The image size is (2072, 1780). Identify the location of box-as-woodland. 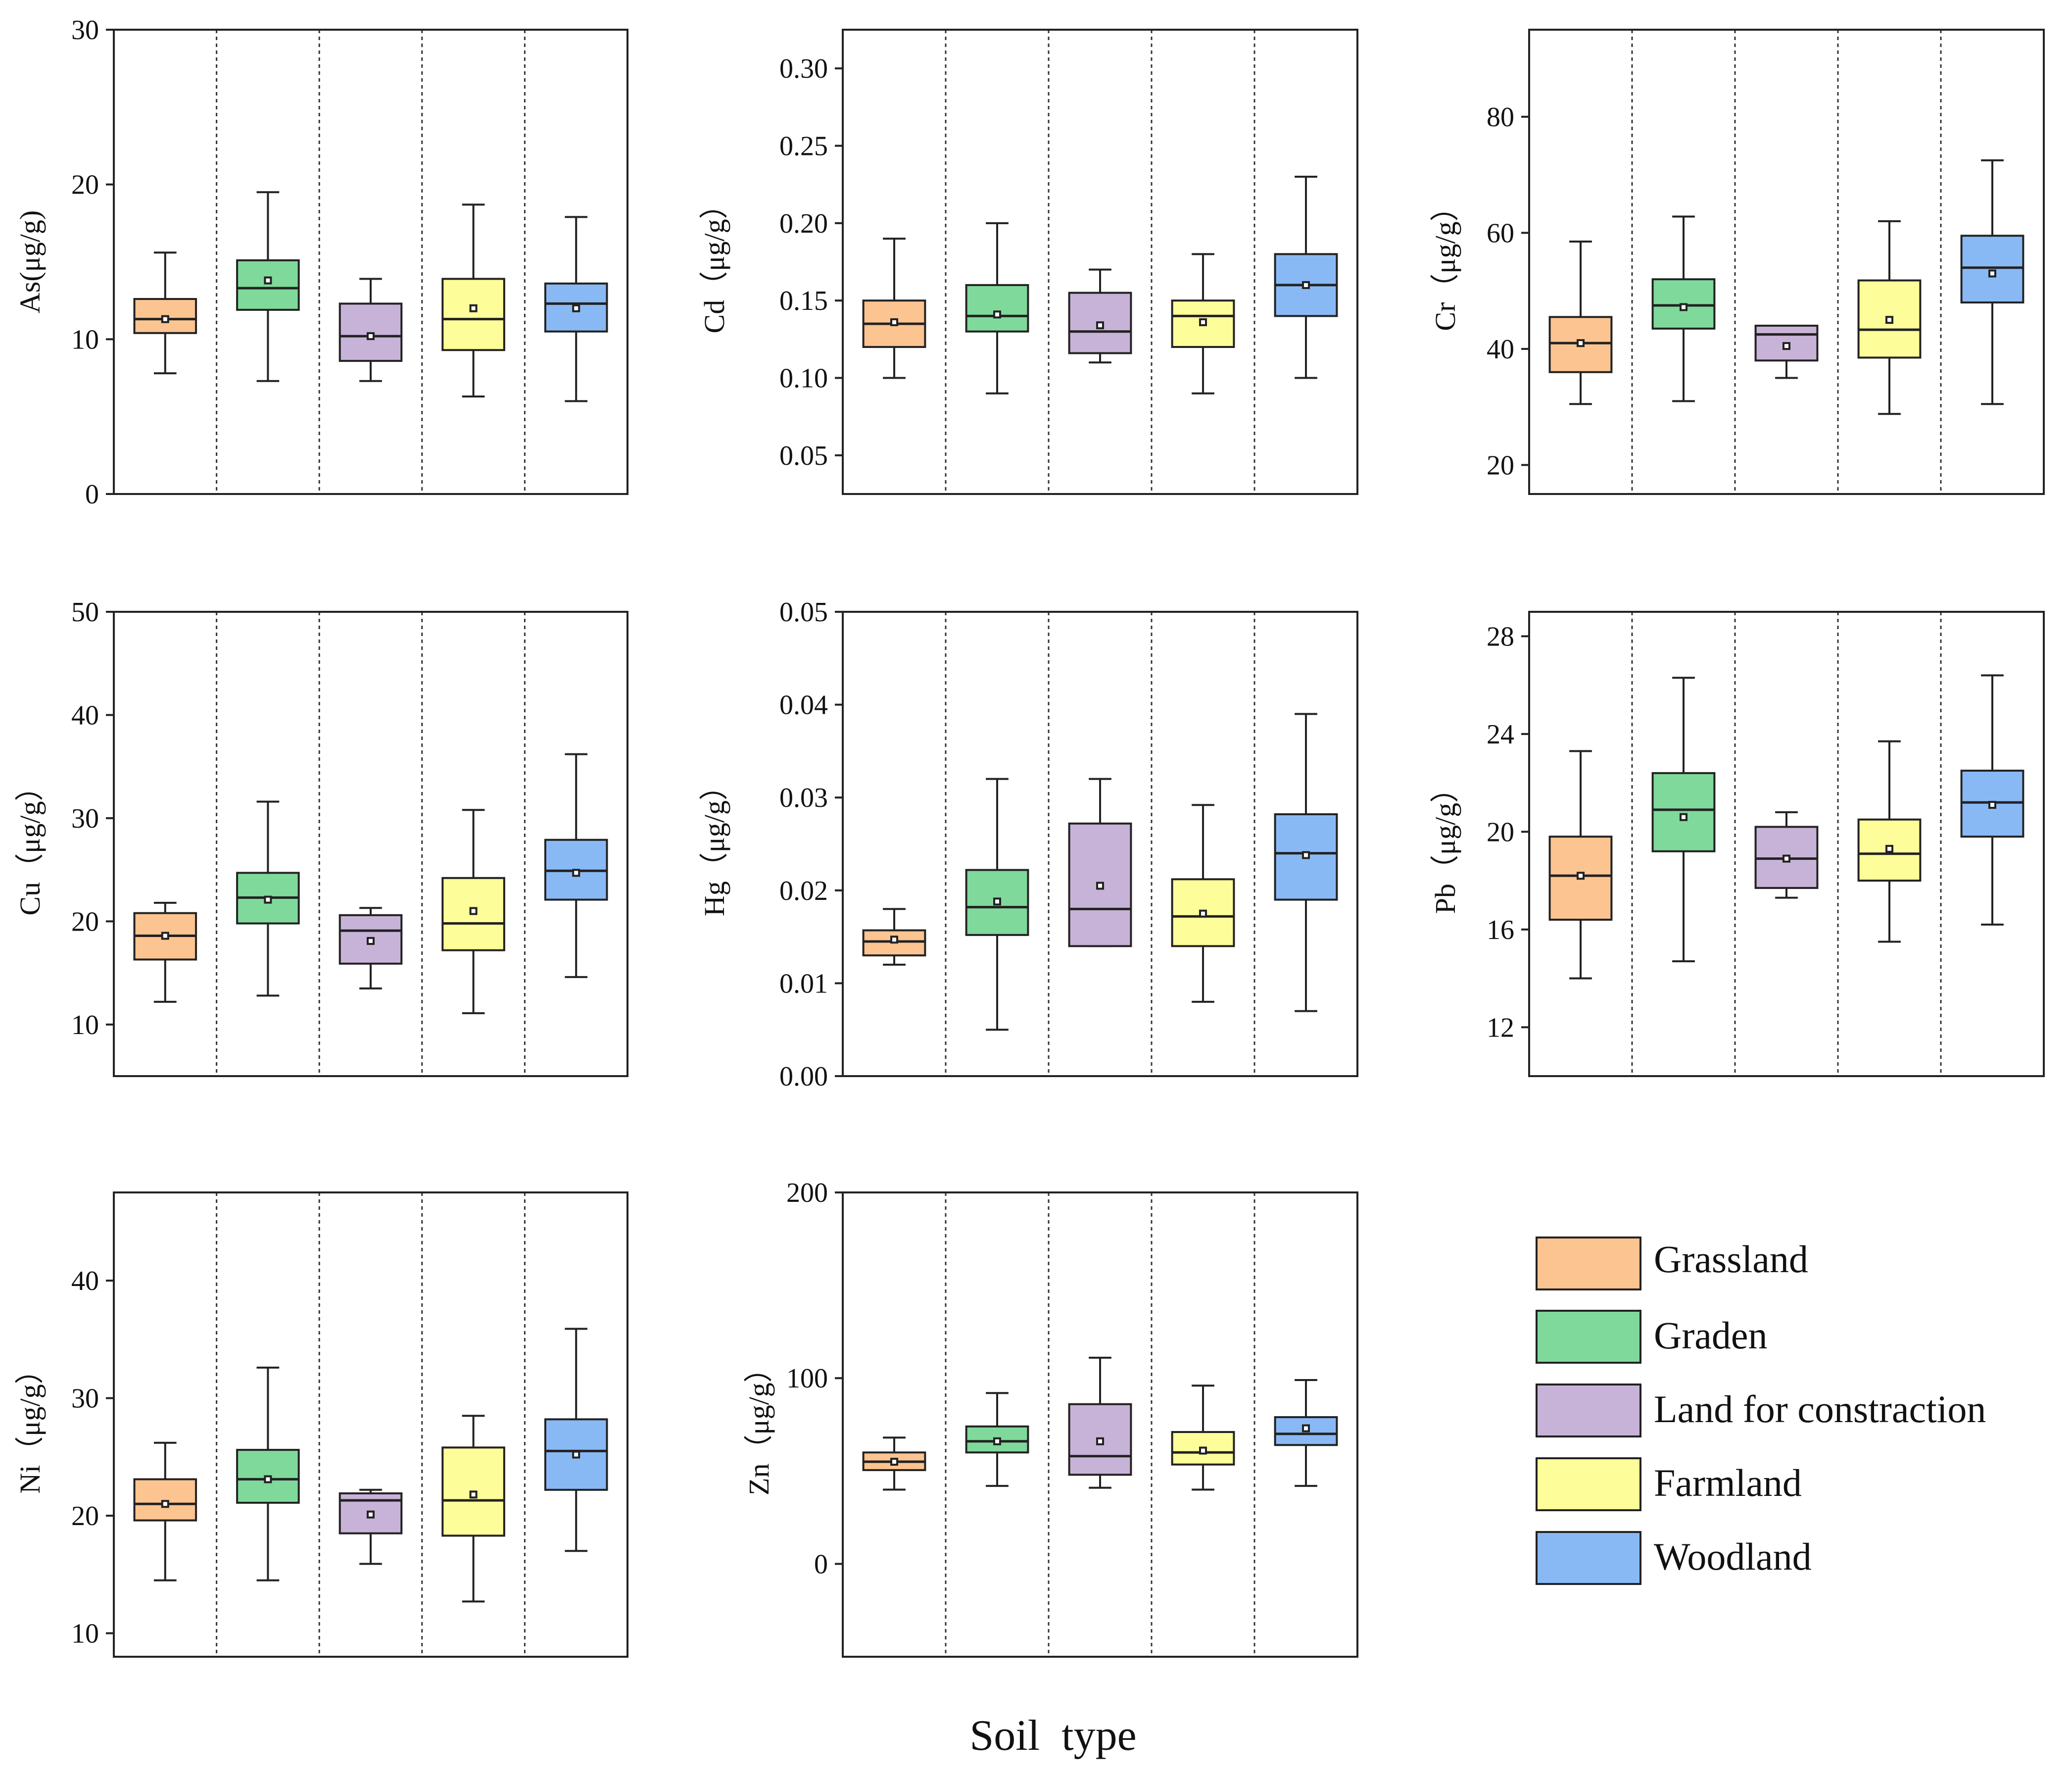
(576, 309).